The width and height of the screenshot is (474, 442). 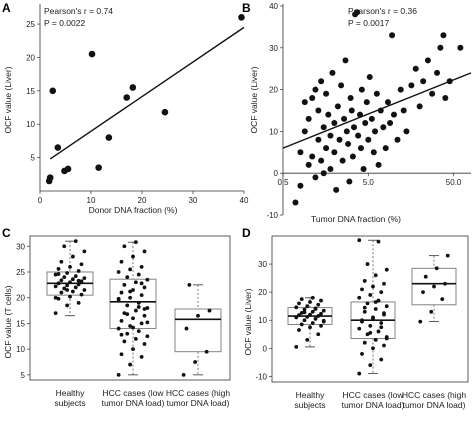 What do you see at coordinates (246, 233) in the screenshot?
I see `panel-letter-d: D` at bounding box center [246, 233].